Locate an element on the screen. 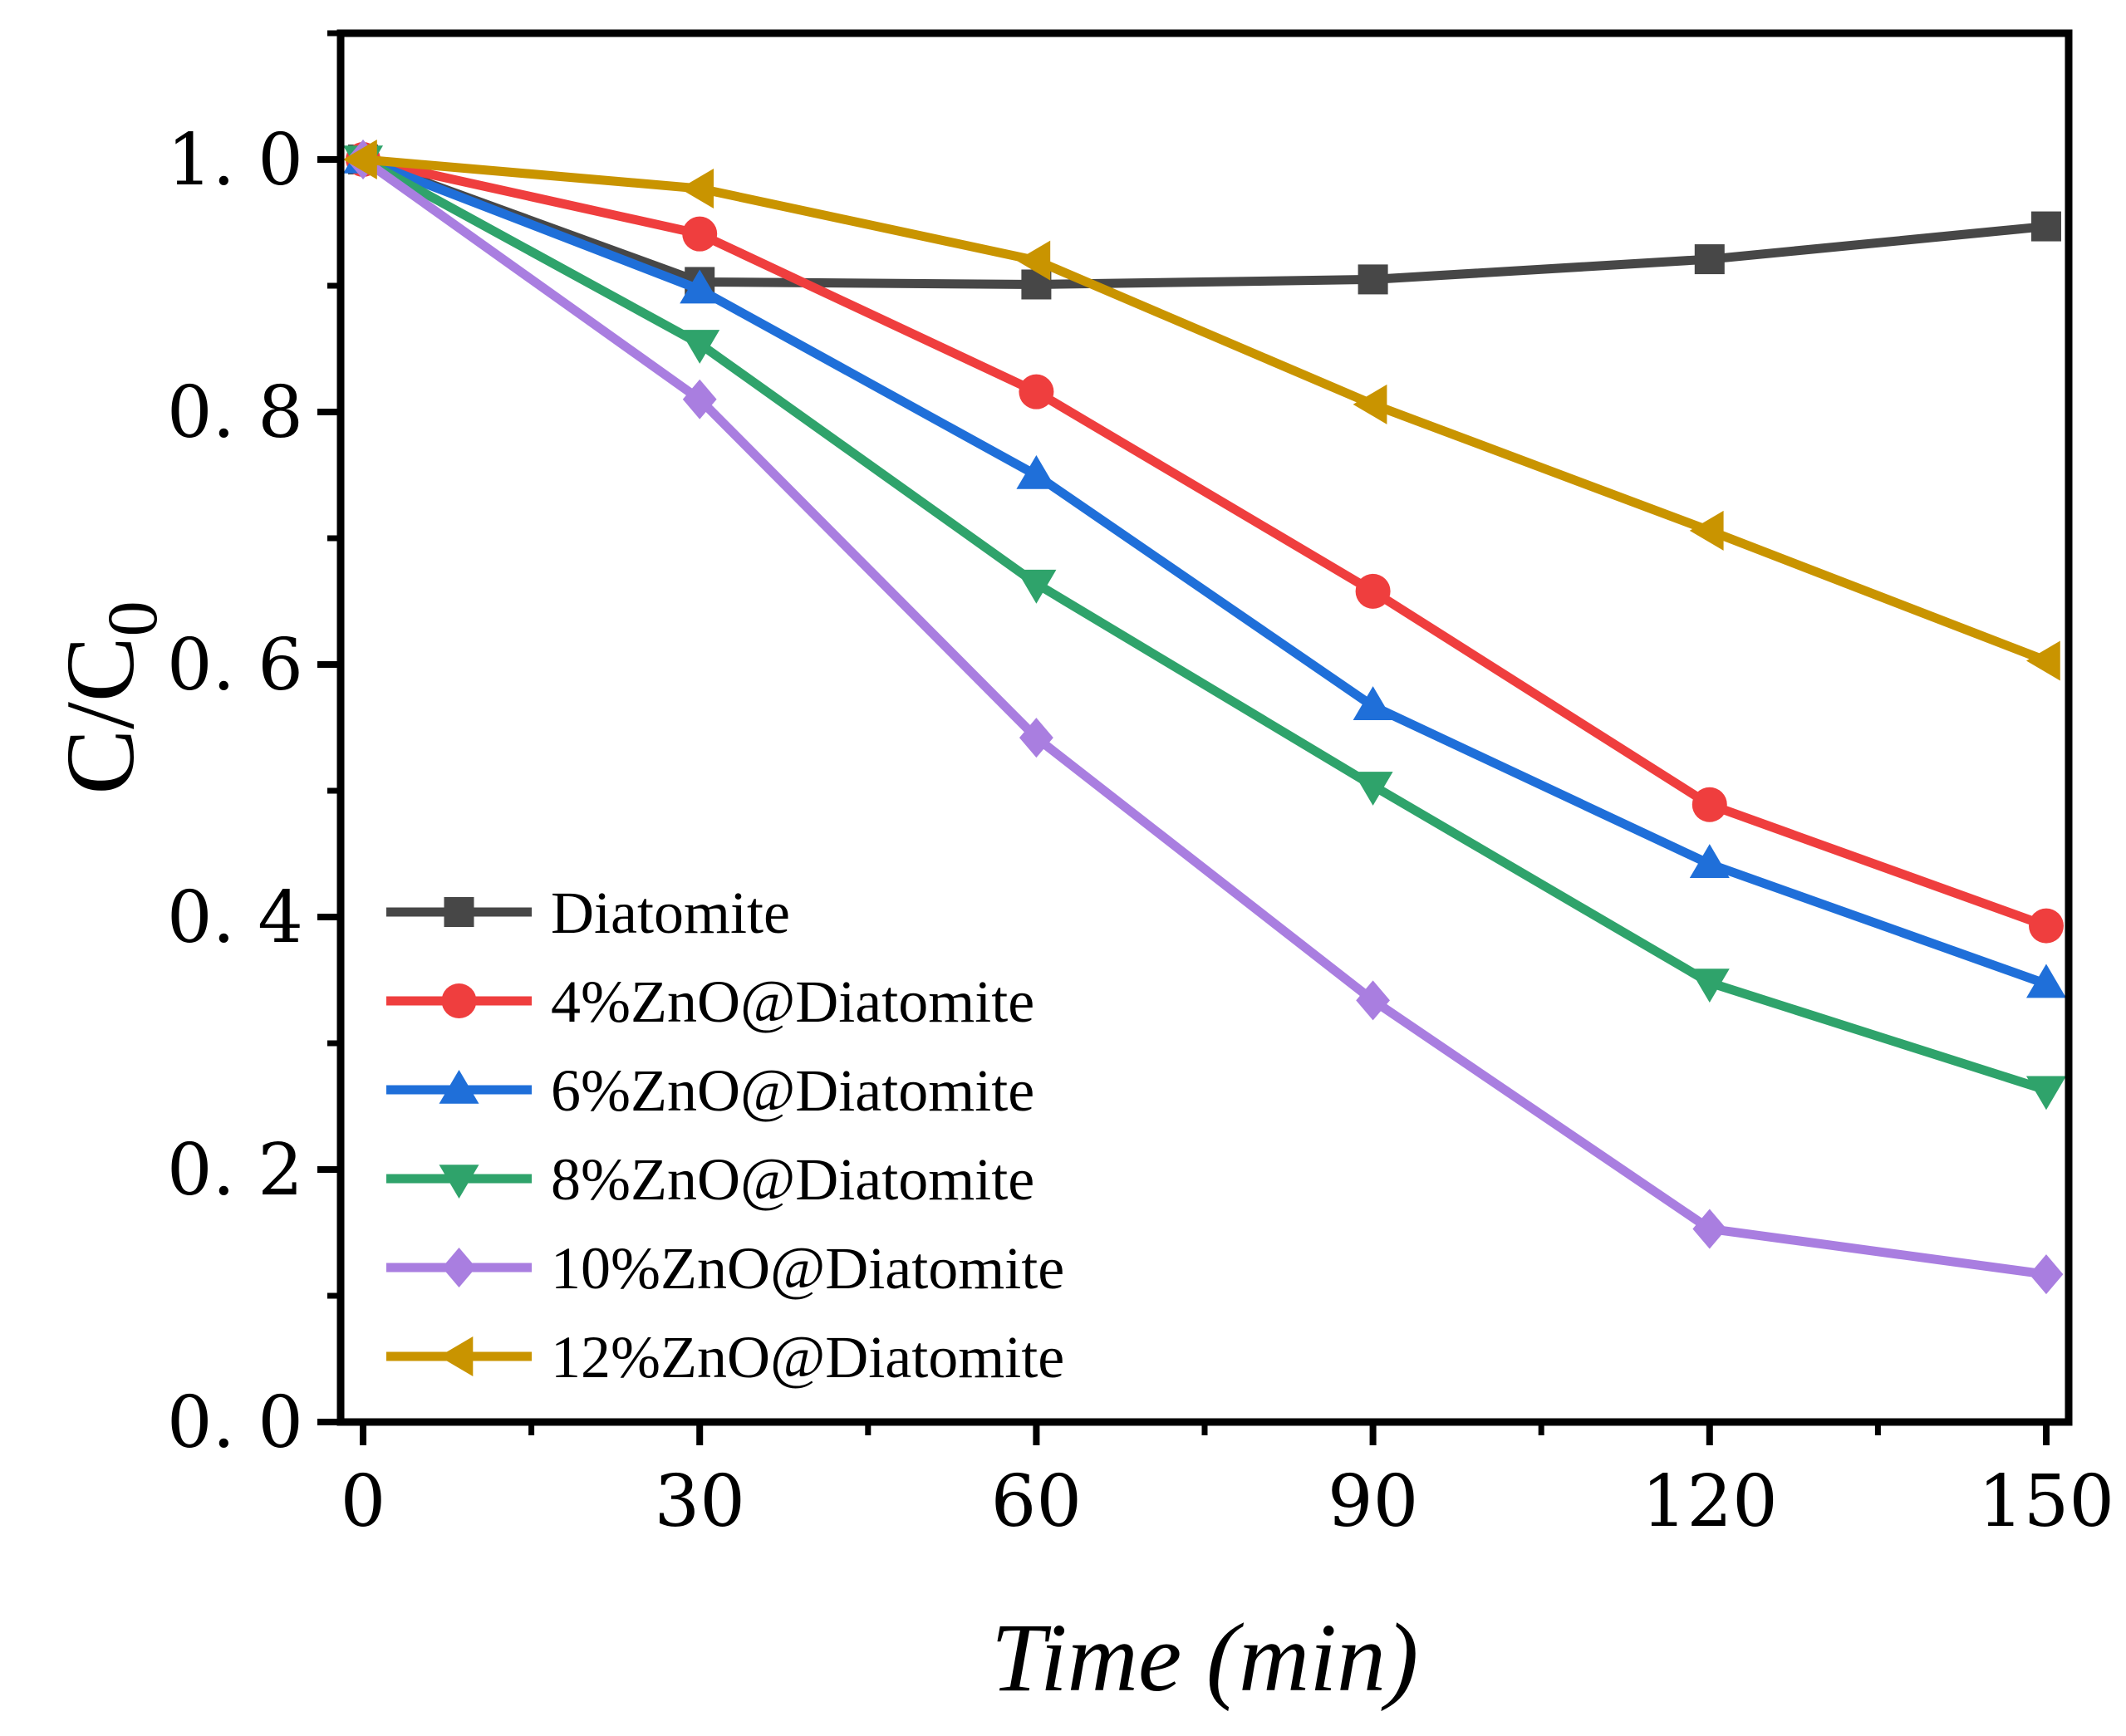 This screenshot has width=2126, height=1736. x-tick-label-3: 60 is located at coordinates (1036, 1501).